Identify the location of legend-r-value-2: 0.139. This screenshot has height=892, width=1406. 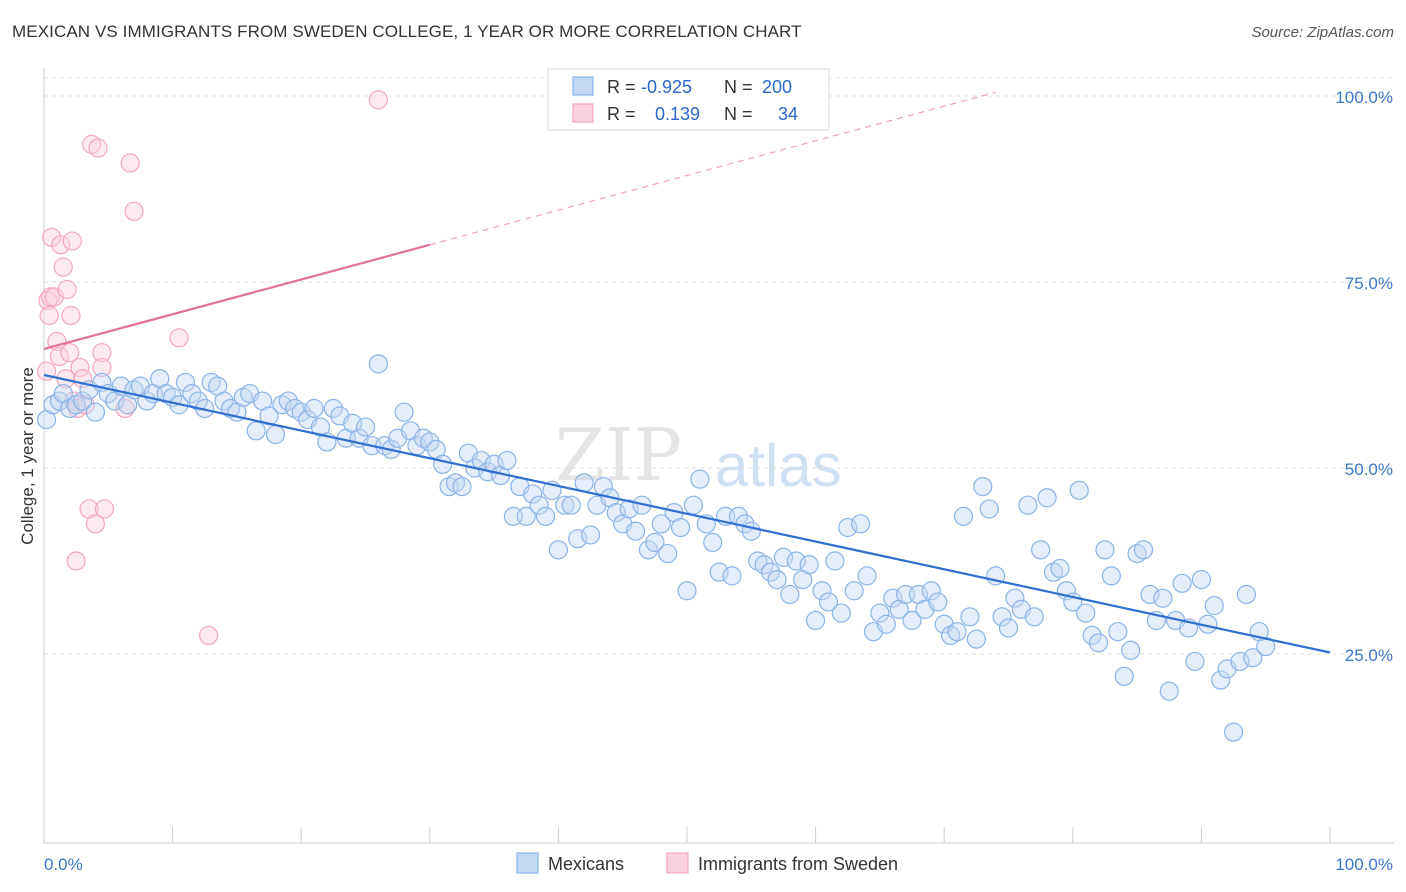
(677, 114).